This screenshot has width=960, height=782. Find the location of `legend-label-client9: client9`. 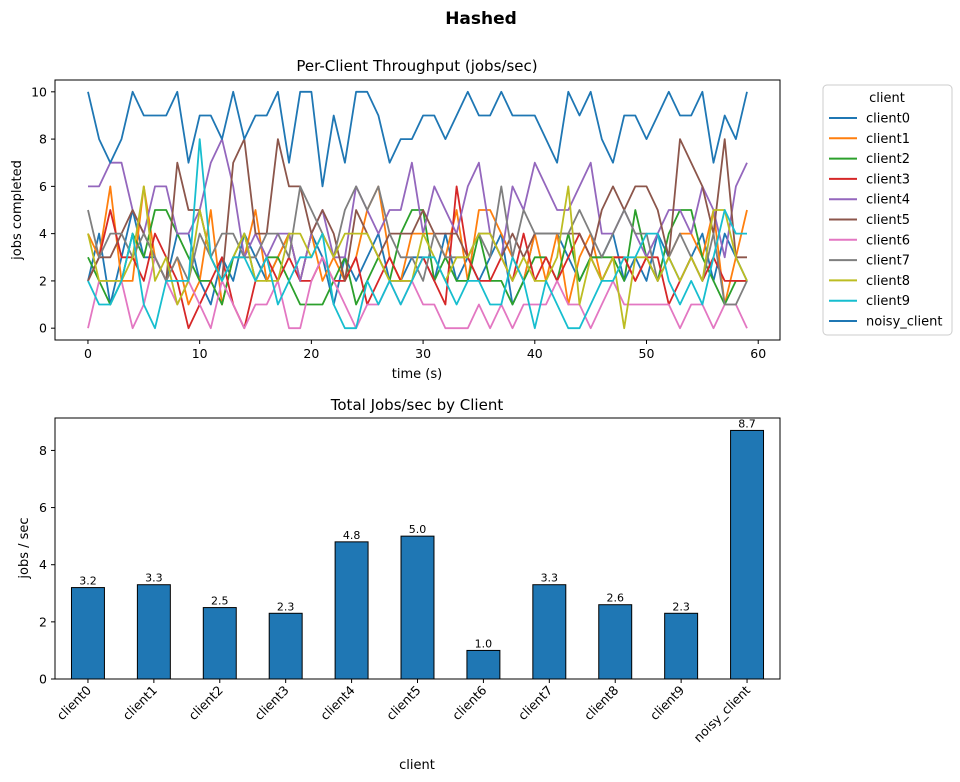

legend-label-client9: client9 is located at coordinates (888, 301).